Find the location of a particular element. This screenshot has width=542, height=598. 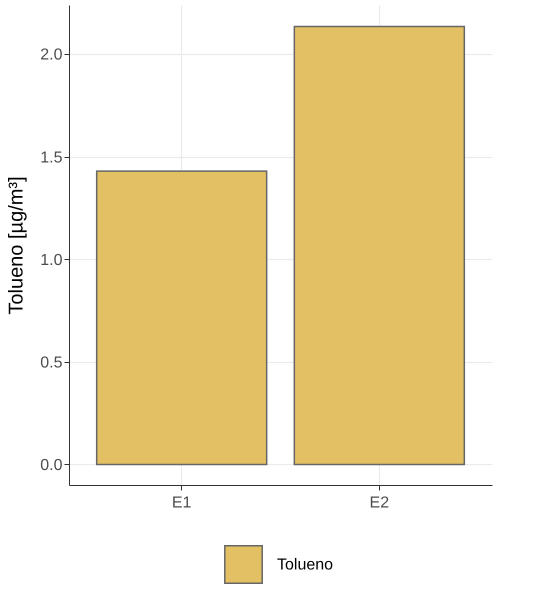

legend-label: Tolueno is located at coordinates (305, 565).